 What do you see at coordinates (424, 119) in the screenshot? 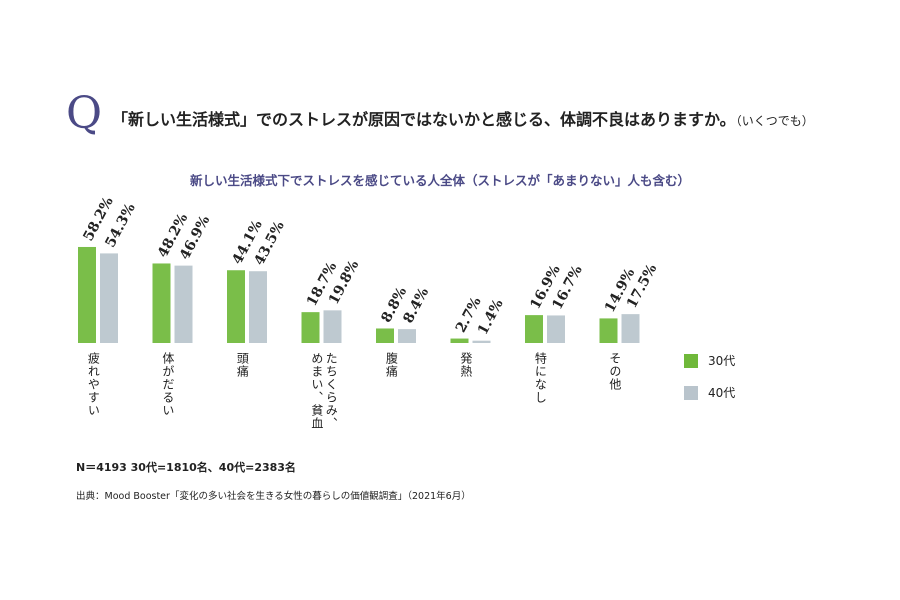
I see `question-main: 「新しい生活様式」でのストレスが原因ではないかと感じる、体調不良はありますか。` at bounding box center [424, 119].